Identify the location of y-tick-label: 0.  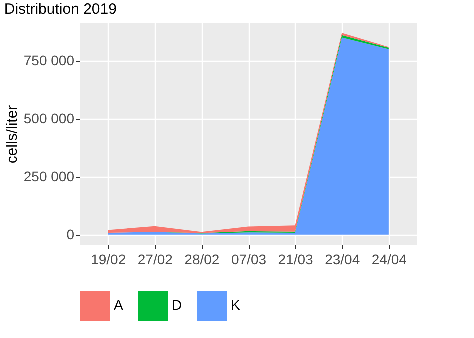
(70, 234).